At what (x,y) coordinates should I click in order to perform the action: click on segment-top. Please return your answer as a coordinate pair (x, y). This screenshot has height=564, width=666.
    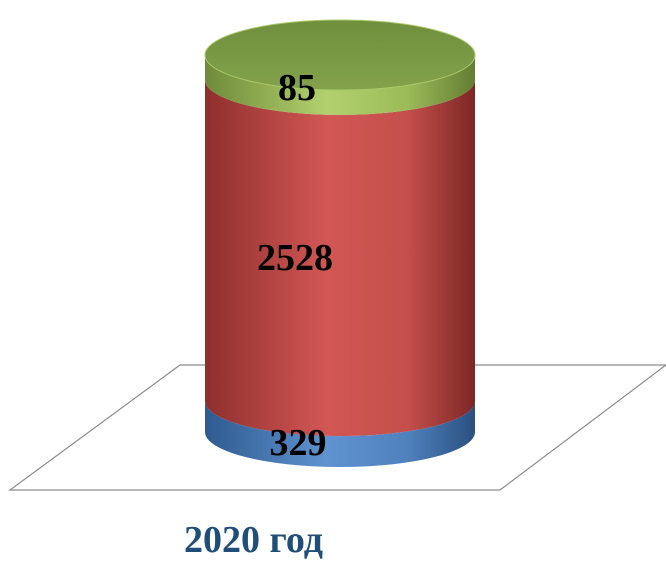
    Looking at the image, I should click on (340, 85).